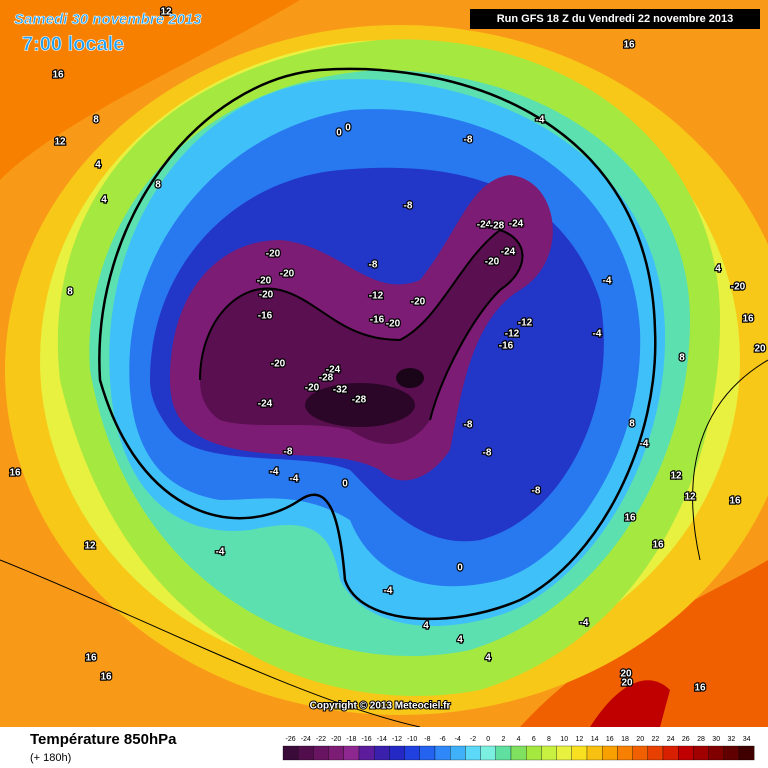  Describe the element at coordinates (412, 739) in the screenshot. I see `scale-label: -10` at that location.